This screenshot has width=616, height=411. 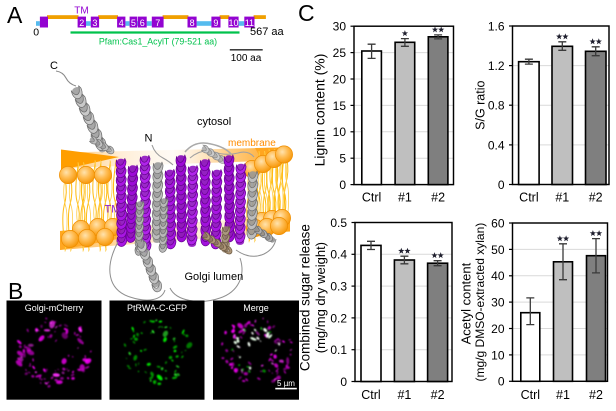 I want to click on svg-text: 9, so click(x=215, y=23).